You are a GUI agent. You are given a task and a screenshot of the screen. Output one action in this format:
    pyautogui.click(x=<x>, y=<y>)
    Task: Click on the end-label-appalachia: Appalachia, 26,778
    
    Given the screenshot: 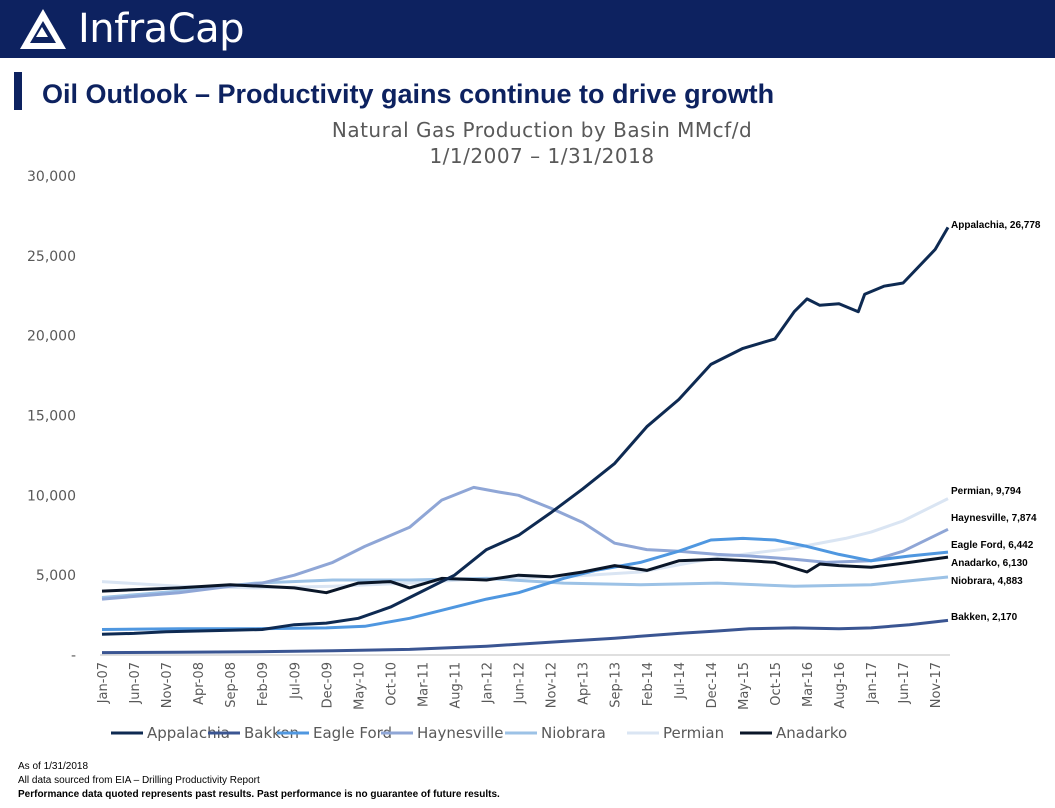 What is the action you would take?
    pyautogui.click(x=996, y=225)
    